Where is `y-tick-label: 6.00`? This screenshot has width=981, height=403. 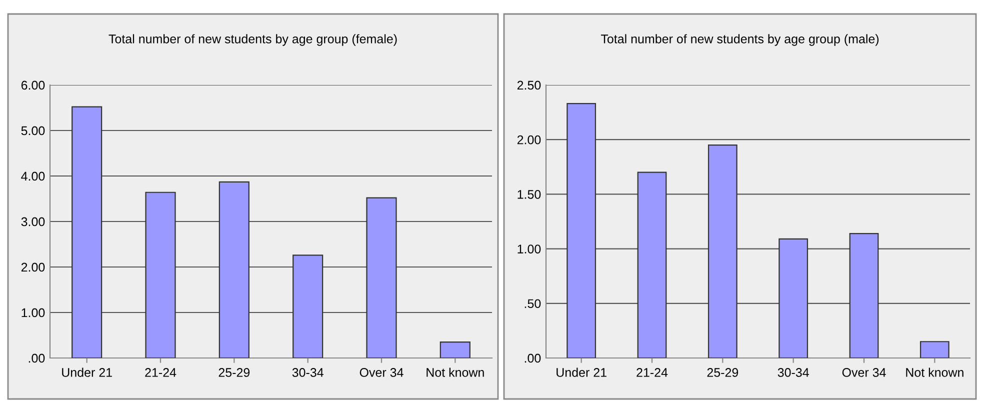
y-tick-label: 6.00 is located at coordinates (33, 85).